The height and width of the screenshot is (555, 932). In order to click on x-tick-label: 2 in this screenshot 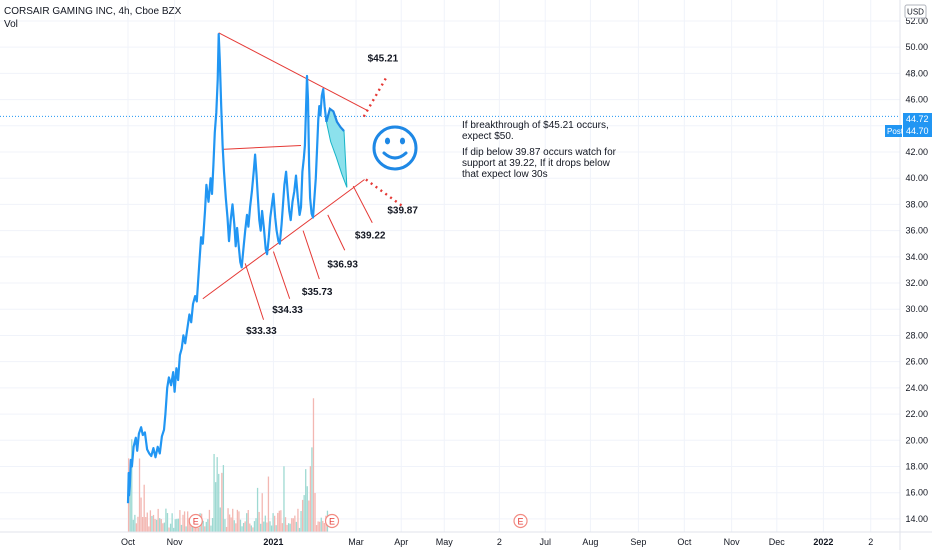, I will do `click(499, 542)`.